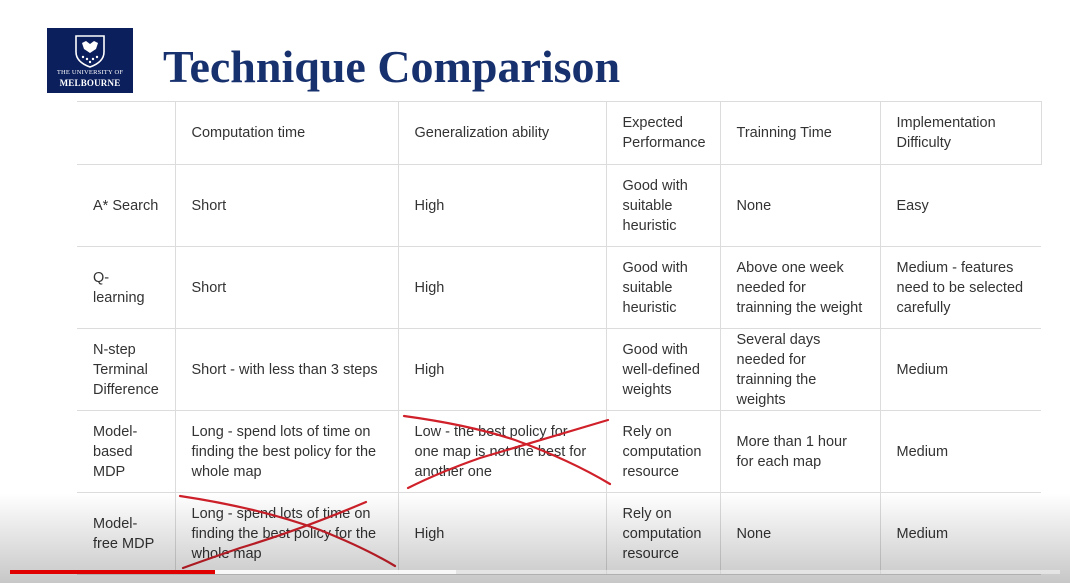  I want to click on header-cell-generalization: Generalization ability, so click(501, 133).